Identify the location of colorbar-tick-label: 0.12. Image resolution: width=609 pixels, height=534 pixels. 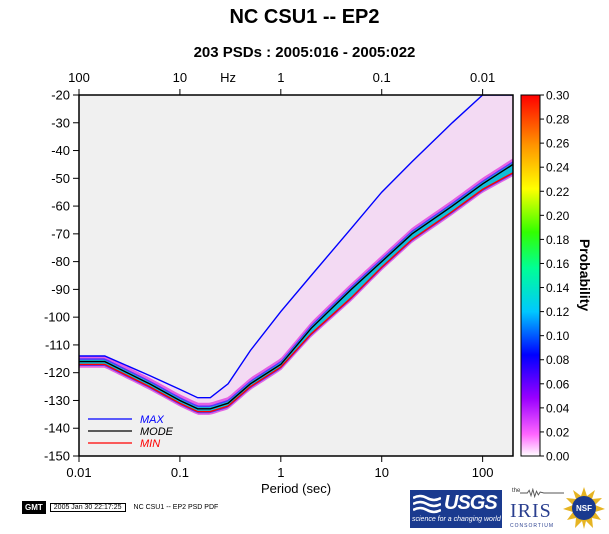
(558, 312).